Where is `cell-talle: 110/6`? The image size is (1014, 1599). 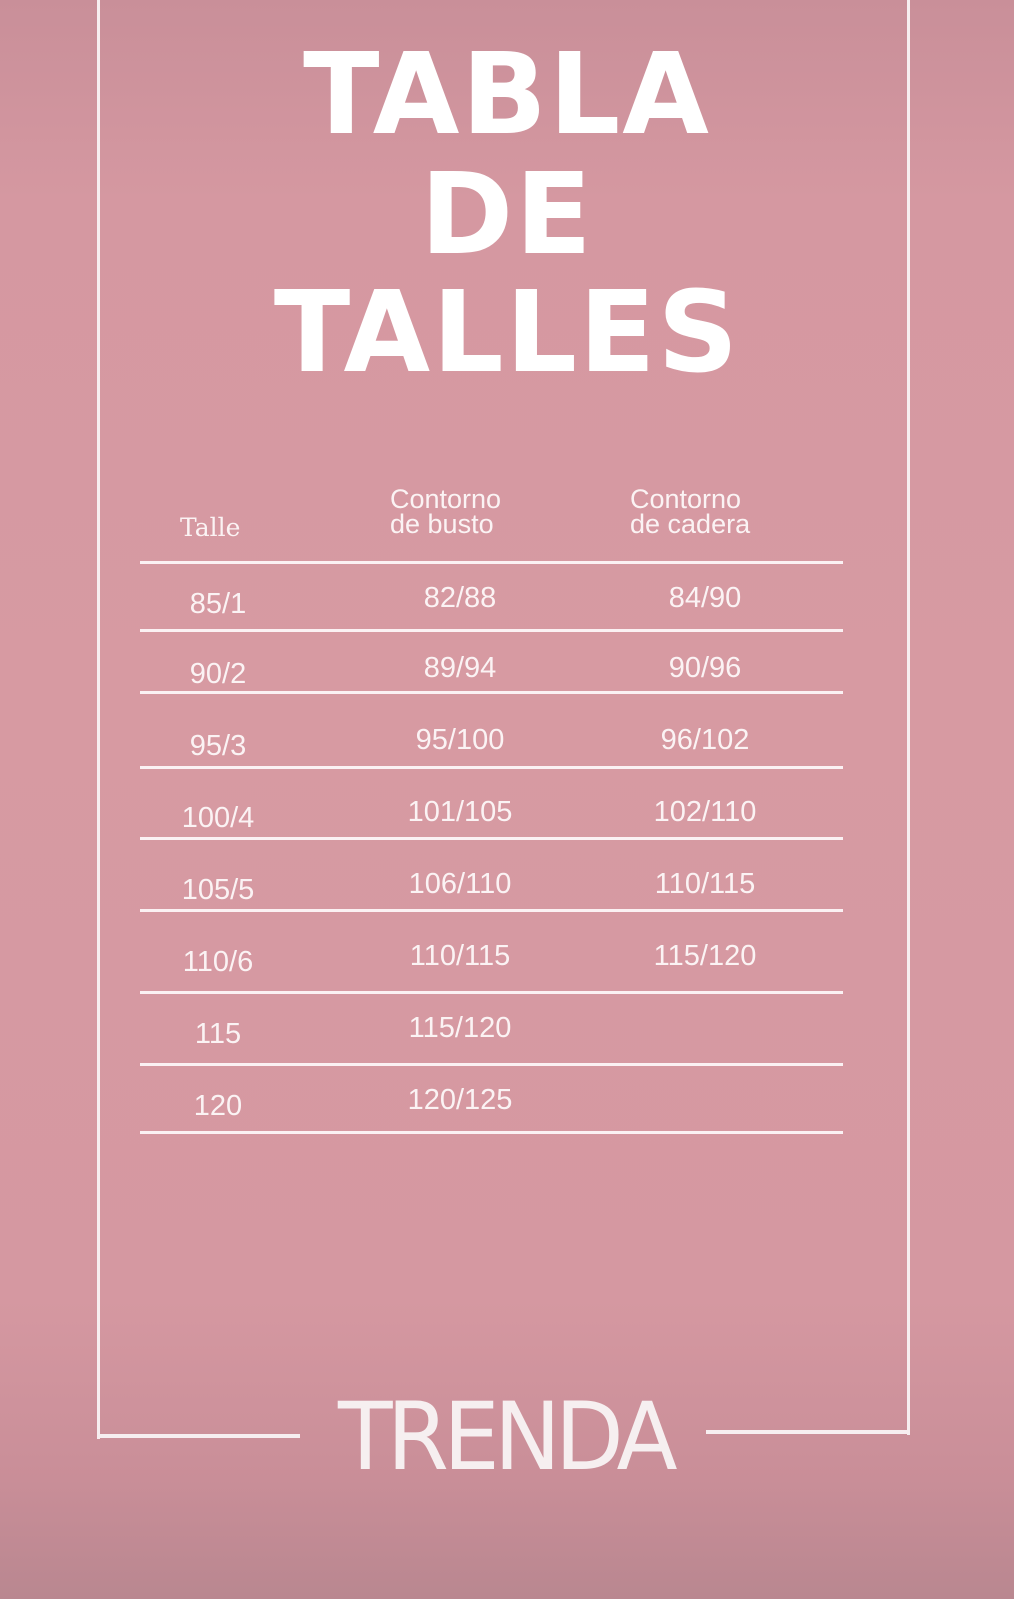 cell-talle: 110/6 is located at coordinates (218, 962).